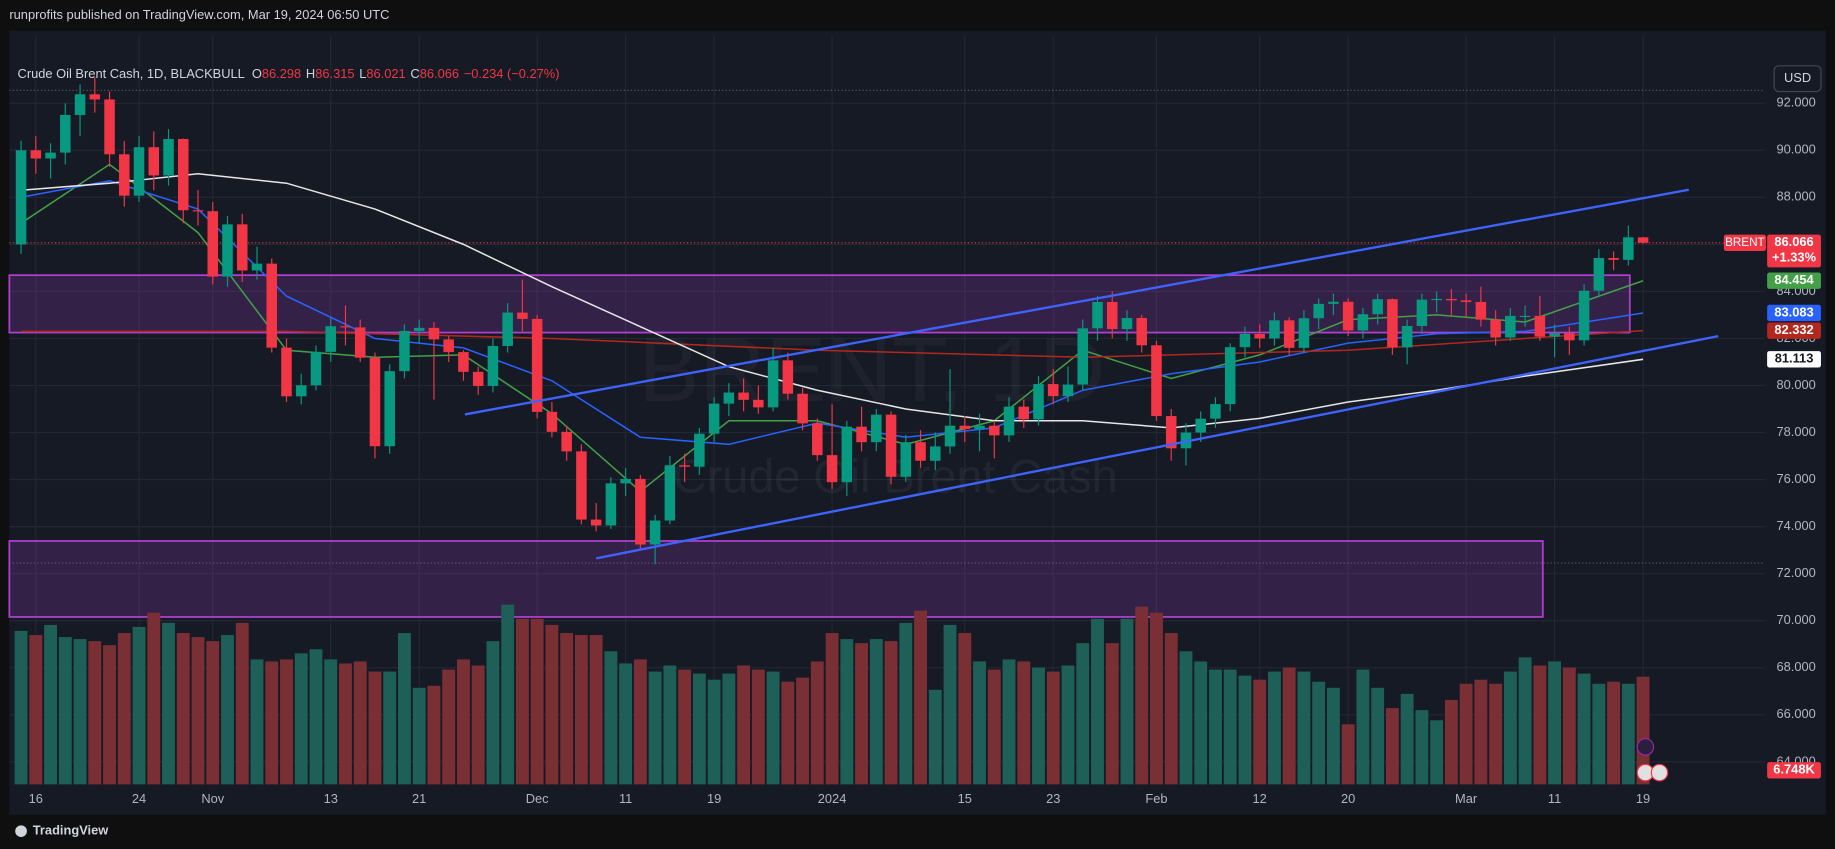 The height and width of the screenshot is (849, 1835). What do you see at coordinates (1797, 79) in the screenshot?
I see `currency-button` at bounding box center [1797, 79].